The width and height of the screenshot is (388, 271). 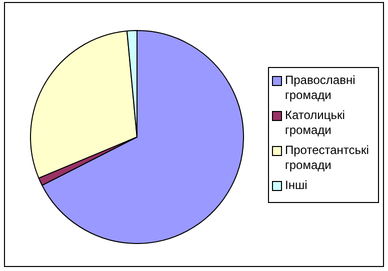 What do you see at coordinates (327, 158) in the screenshot?
I see `legend-label: Протестантські громади` at bounding box center [327, 158].